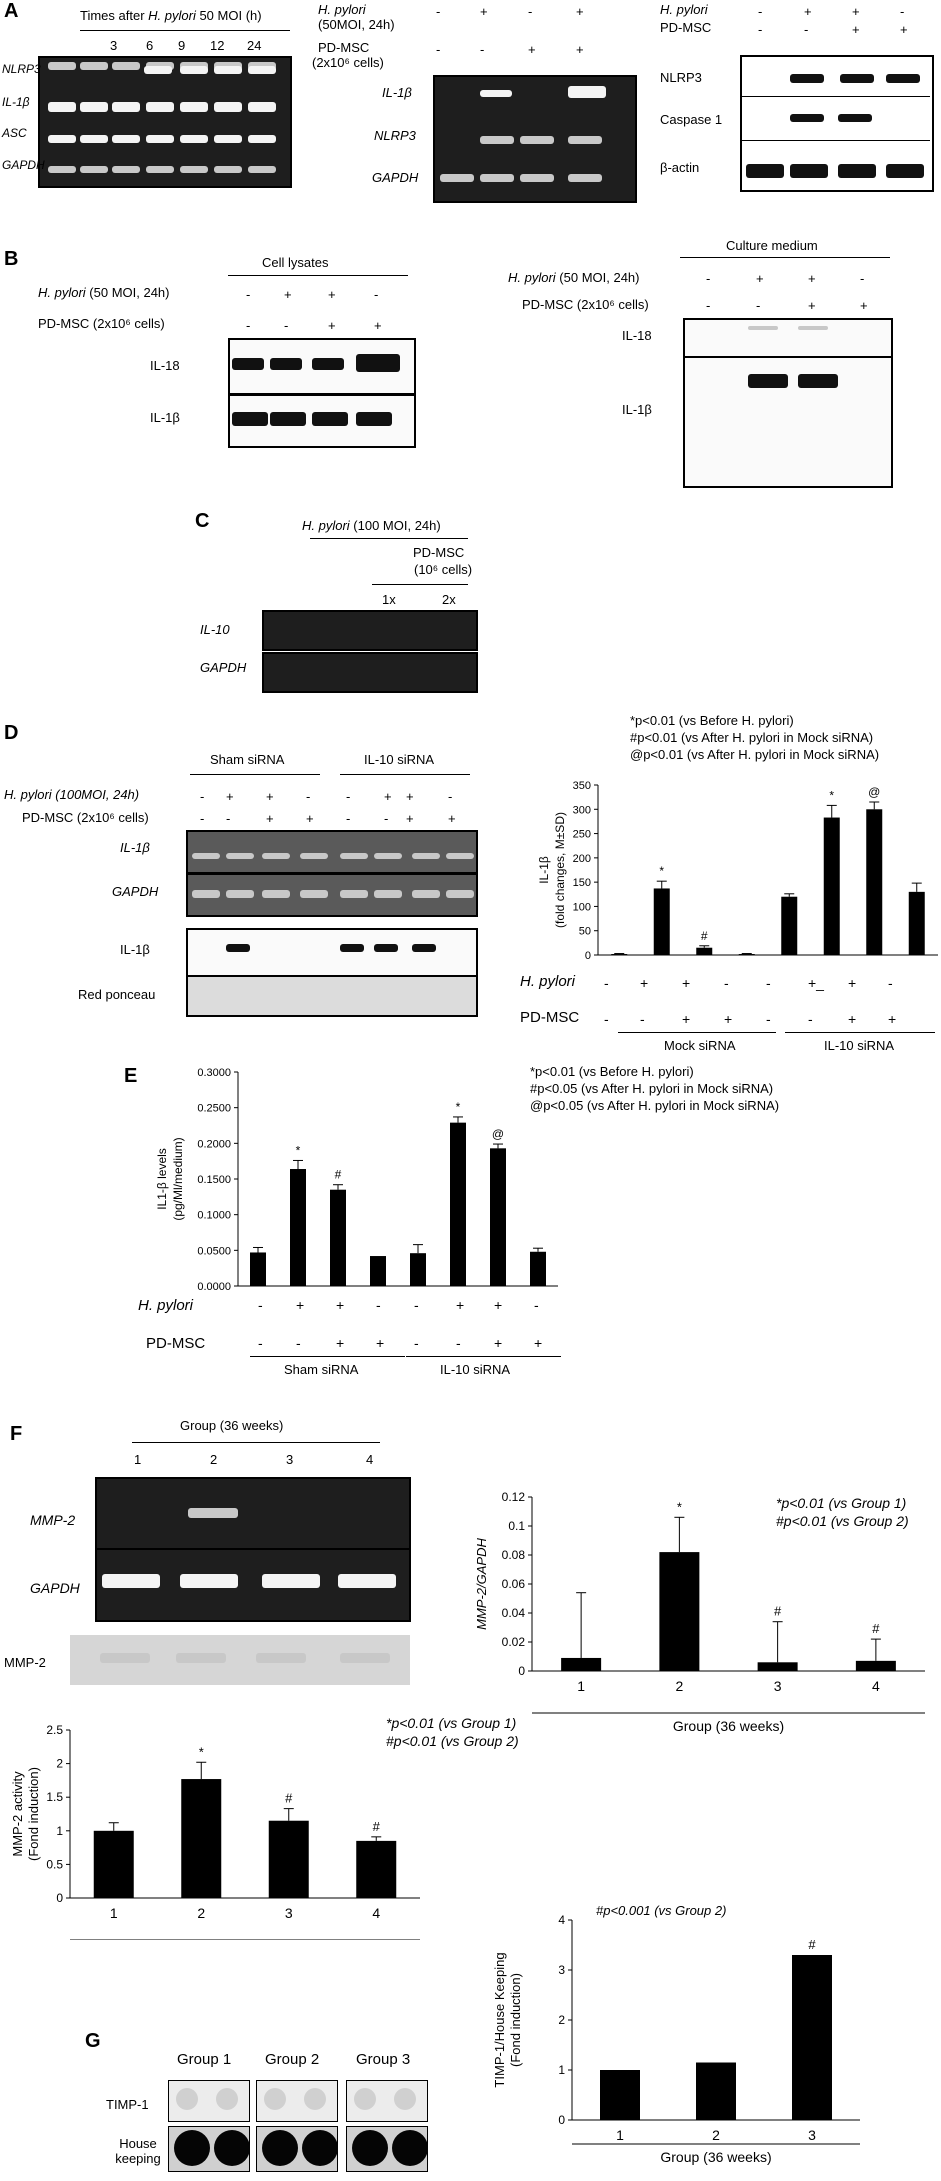  What do you see at coordinates (410, 2148) in the screenshot?
I see `housekeeping-spot` at bounding box center [410, 2148].